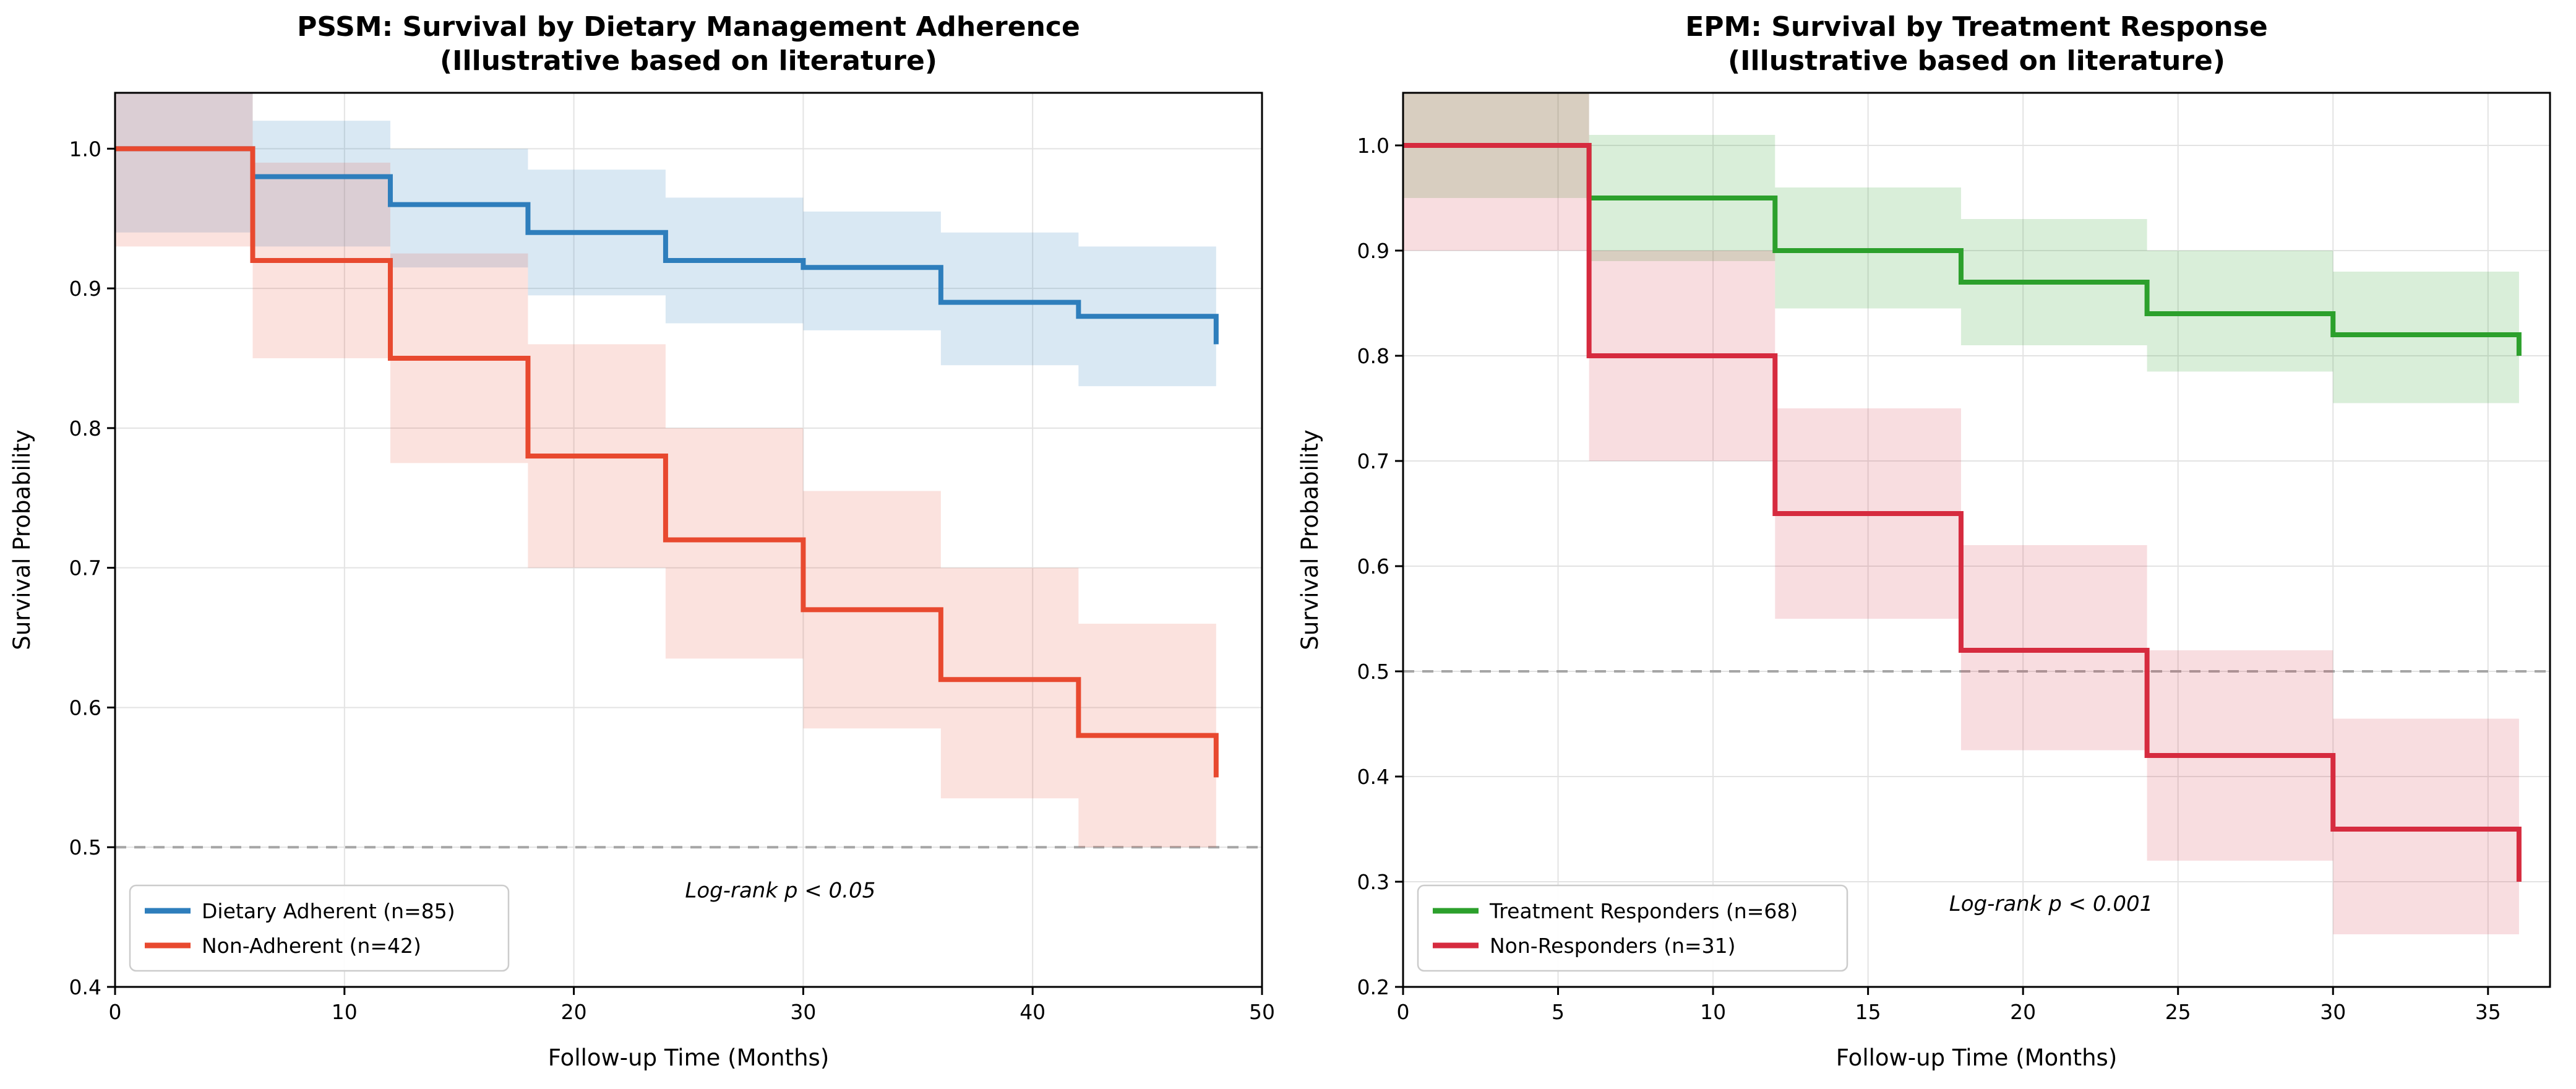  Describe the element at coordinates (780, 891) in the screenshot. I see `logrank-annotation: Log-rank p < 0.05` at that location.